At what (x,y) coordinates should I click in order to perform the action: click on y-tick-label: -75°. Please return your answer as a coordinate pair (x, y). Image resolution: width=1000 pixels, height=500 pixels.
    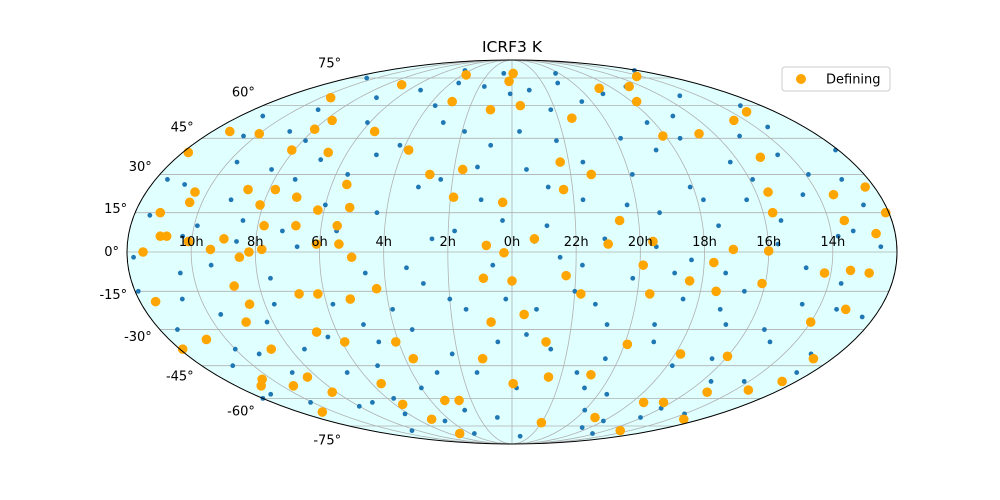
    Looking at the image, I should click on (327, 441).